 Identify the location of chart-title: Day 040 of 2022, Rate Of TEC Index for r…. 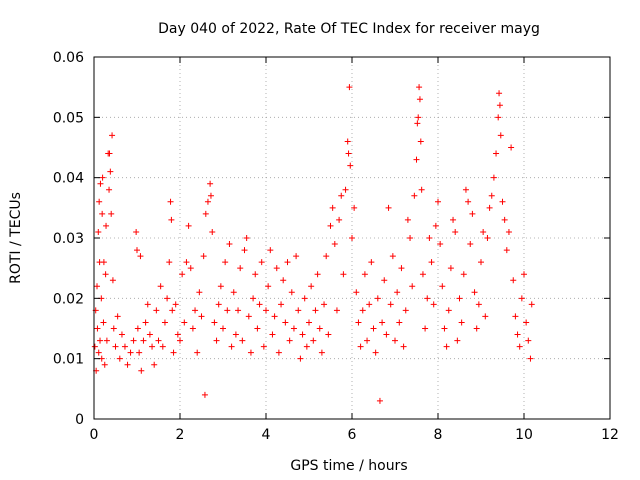
(349, 29).